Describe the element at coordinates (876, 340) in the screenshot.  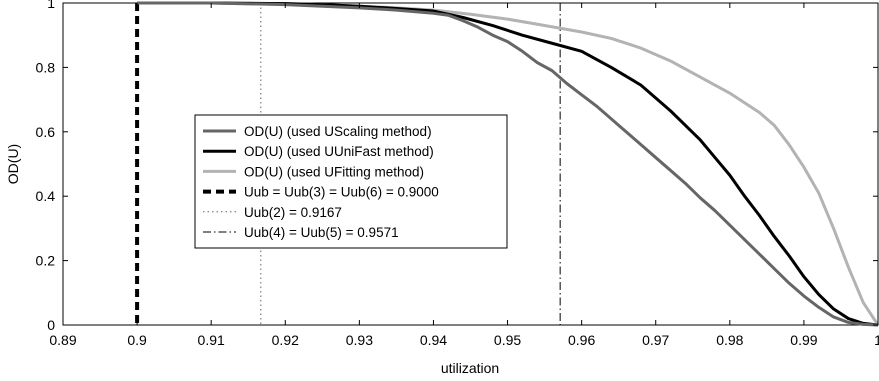
I see `x-tick-label: 1` at that location.